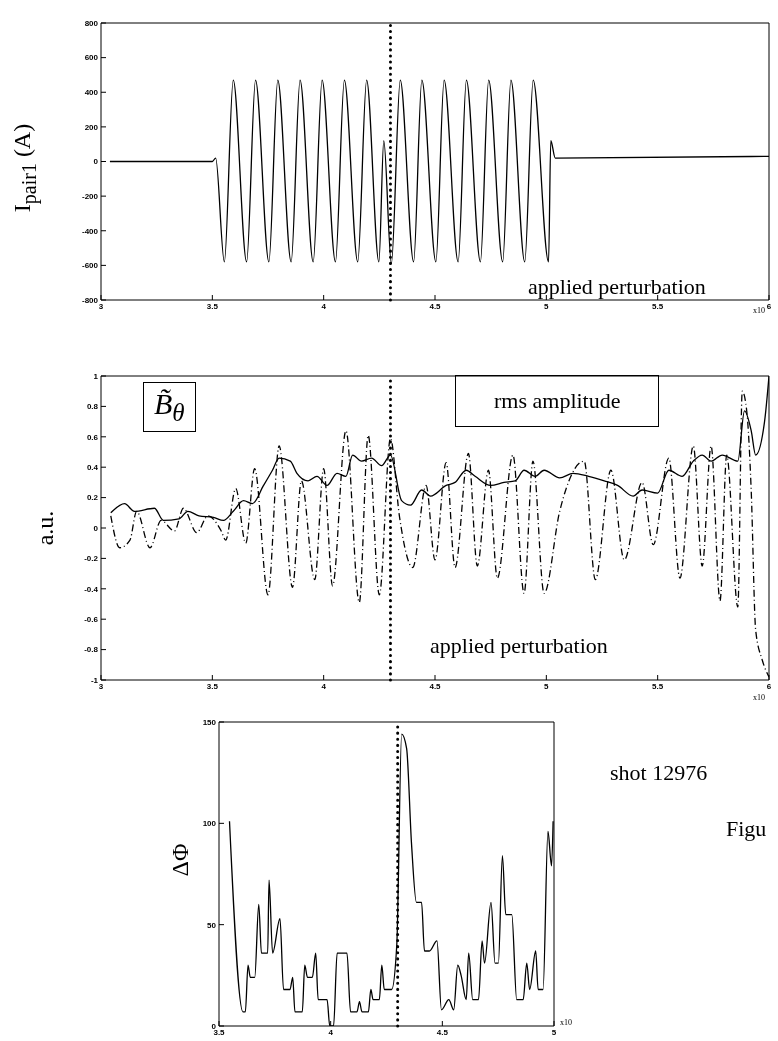  Describe the element at coordinates (209, 722) in the screenshot. I see `y-tick-label: 150` at that location.